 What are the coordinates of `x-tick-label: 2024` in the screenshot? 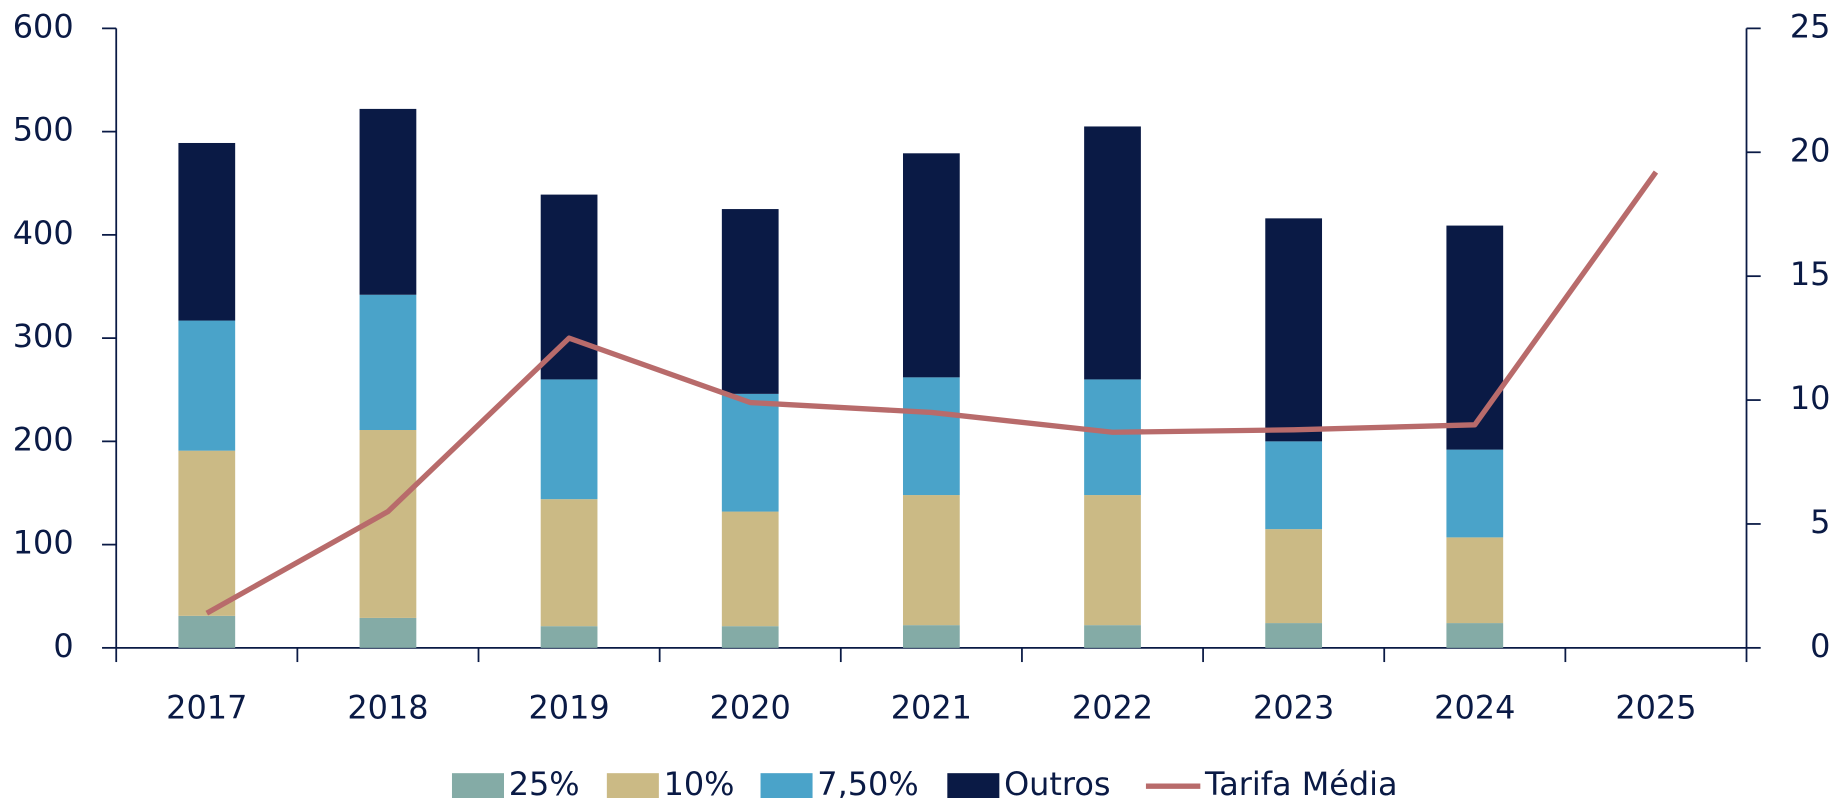 It's located at (1474, 707).